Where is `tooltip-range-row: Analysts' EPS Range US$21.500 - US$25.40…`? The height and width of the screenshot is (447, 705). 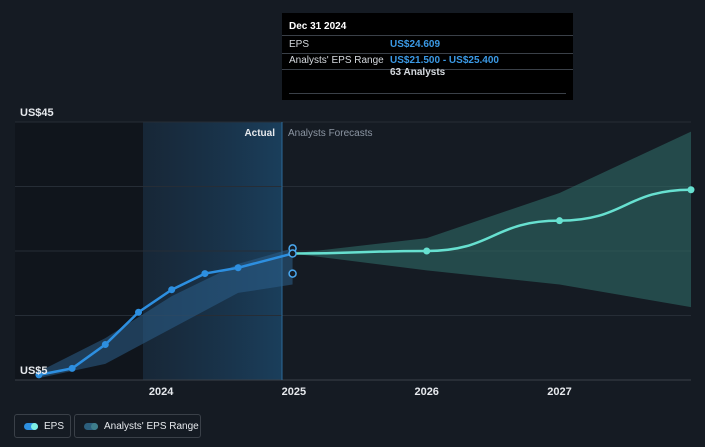
tooltip-range-row: Analysts' EPS Range US$21.500 - US$25.40… is located at coordinates (427, 61).